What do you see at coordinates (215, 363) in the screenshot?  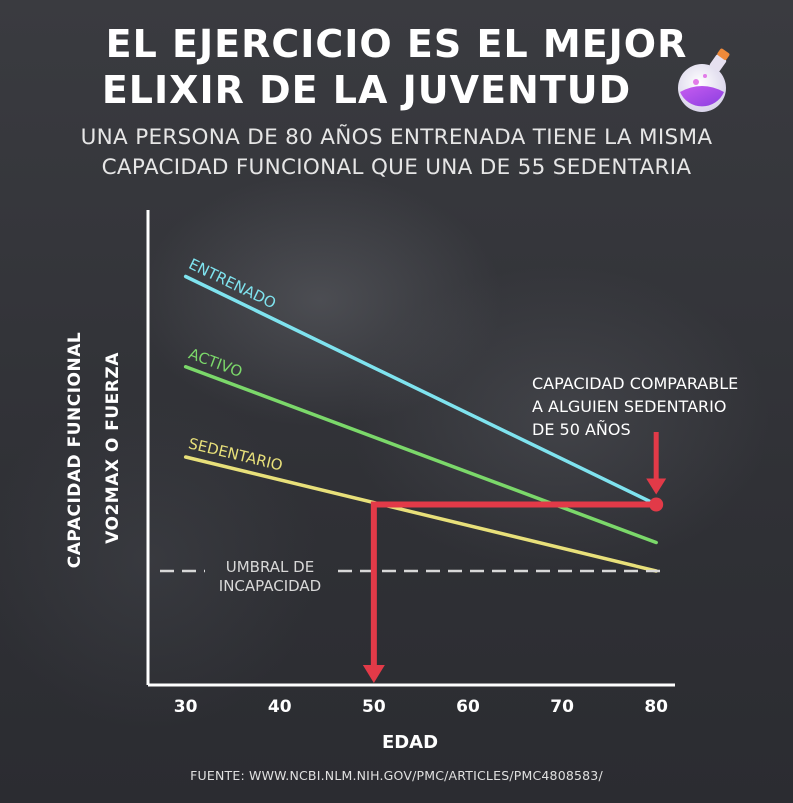 I see `series-label-activo: ACTIVO` at bounding box center [215, 363].